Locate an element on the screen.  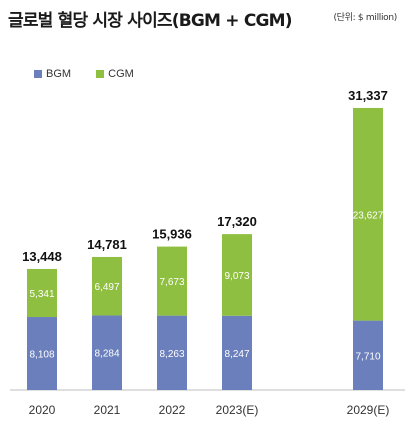
x-tick-label-4: 2029(E) is located at coordinates (368, 410).